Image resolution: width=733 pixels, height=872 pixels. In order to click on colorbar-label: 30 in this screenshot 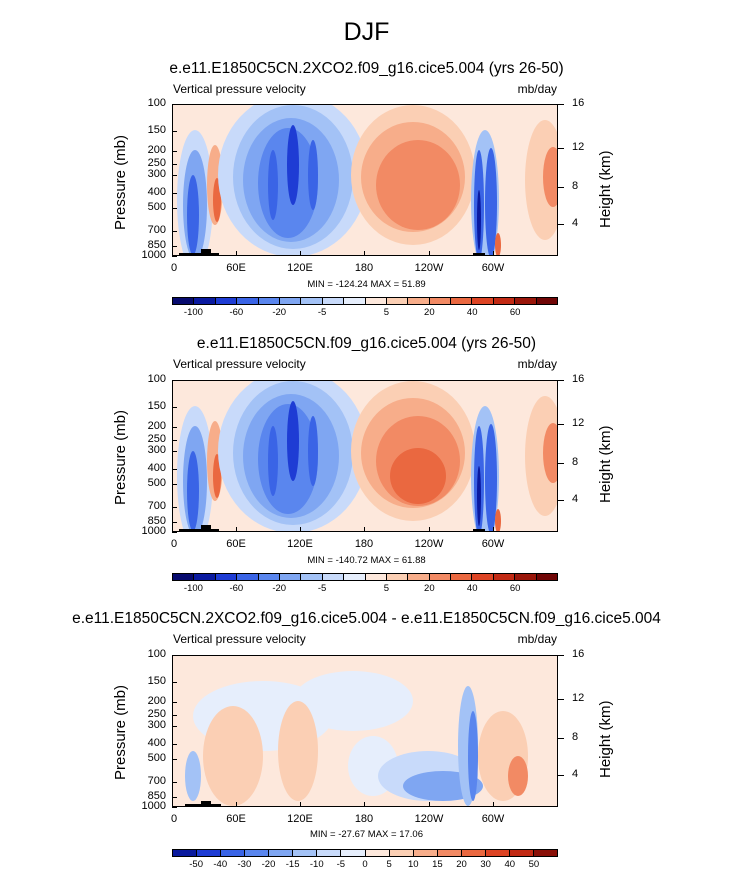, I will do `click(485, 864)`.